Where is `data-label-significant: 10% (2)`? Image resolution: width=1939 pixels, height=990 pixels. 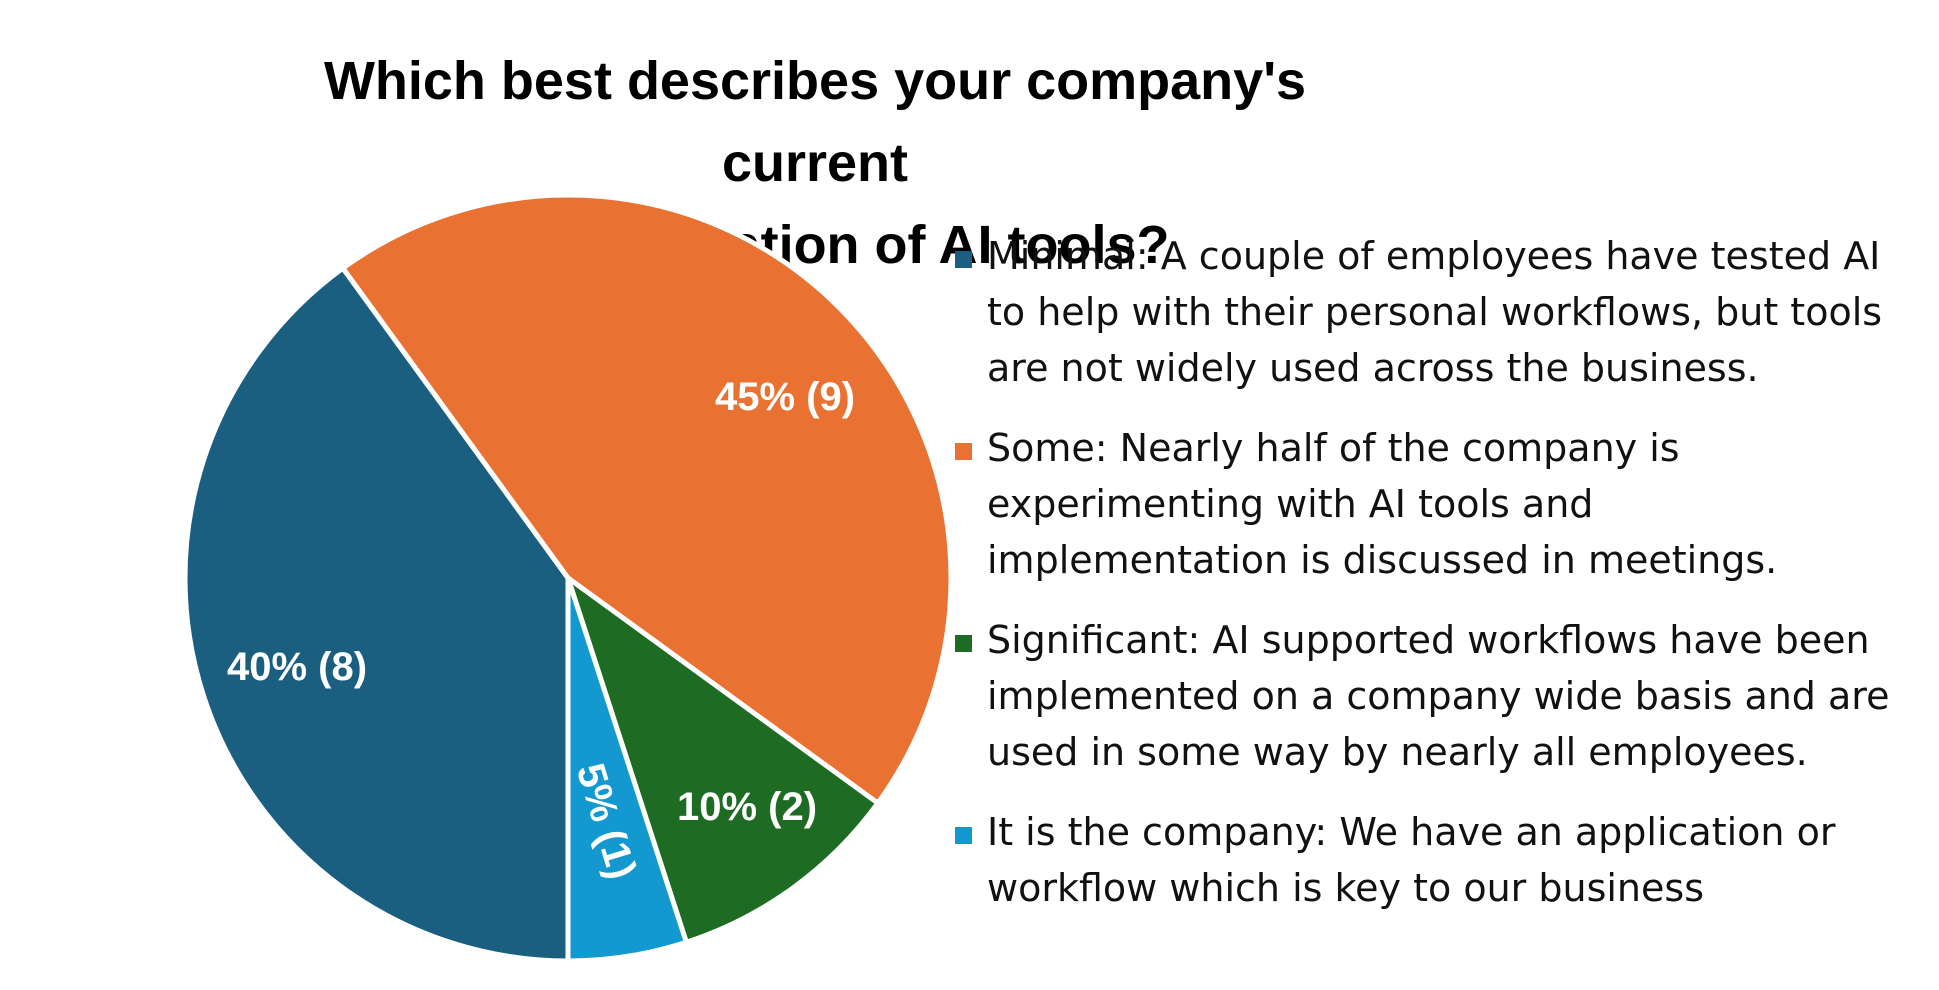 data-label-significant: 10% (2) is located at coordinates (747, 807).